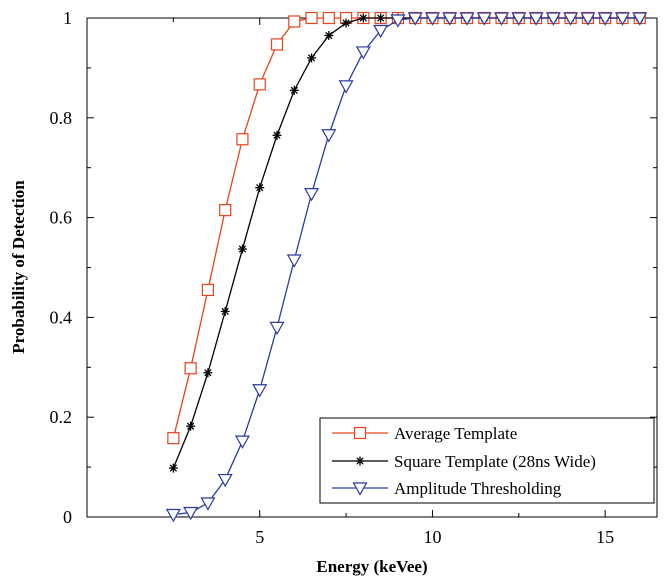  I want to click on x-tick-label: 15, so click(605, 537).